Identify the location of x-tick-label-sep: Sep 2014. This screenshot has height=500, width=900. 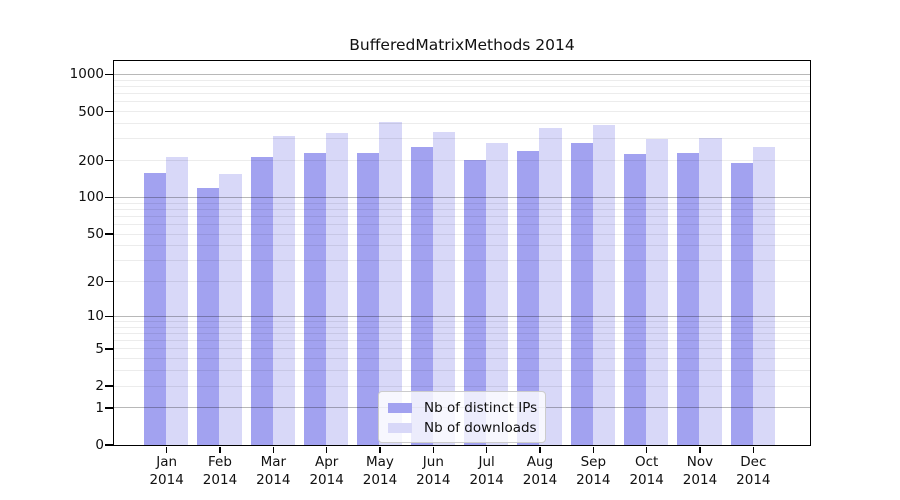
(593, 471).